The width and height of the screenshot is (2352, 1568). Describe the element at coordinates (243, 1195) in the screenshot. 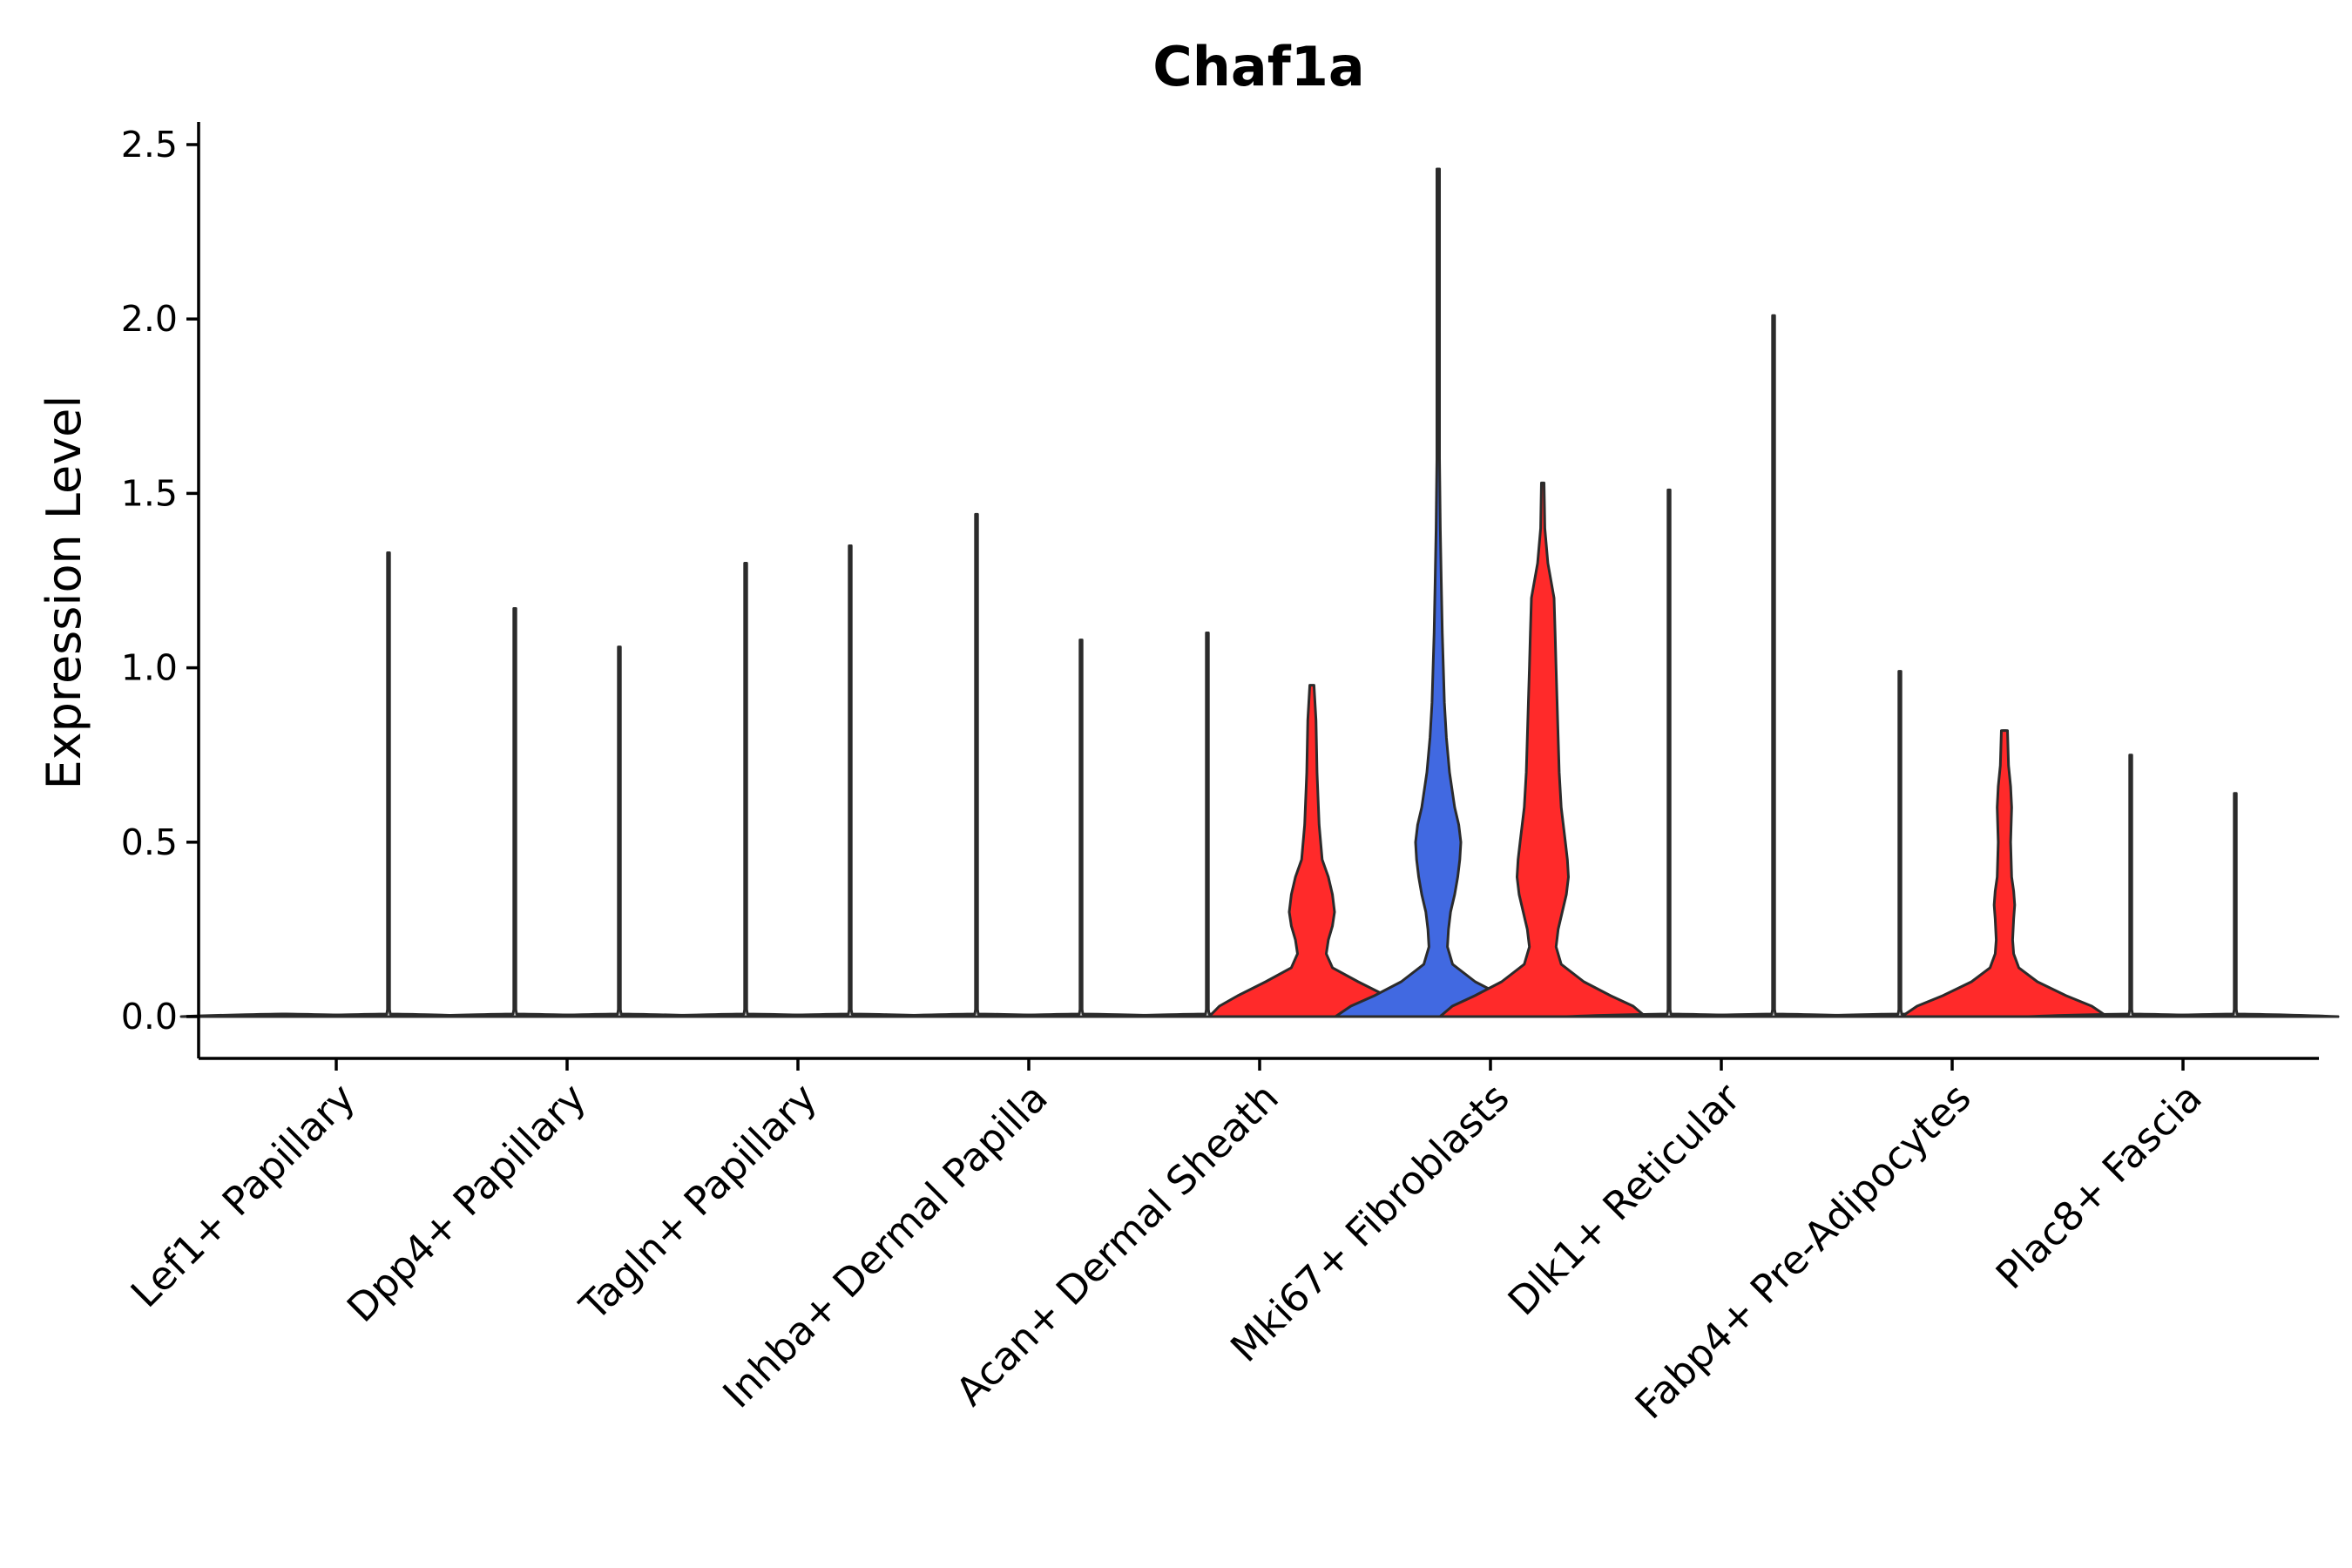

I see `x-tick-label: Lef1+ Papillary` at that location.